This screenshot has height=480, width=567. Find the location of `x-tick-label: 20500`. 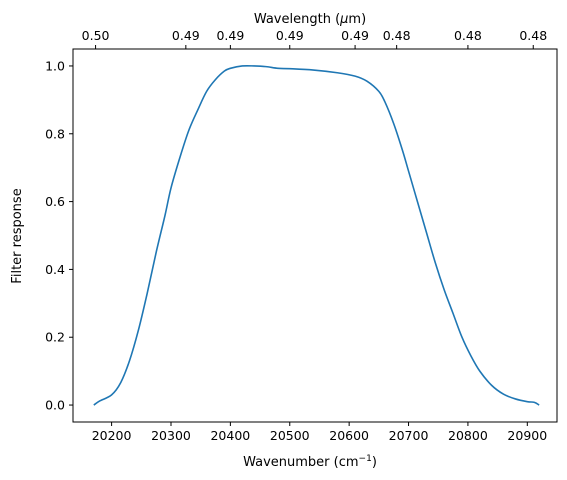

x-tick-label: 20500 is located at coordinates (290, 435).